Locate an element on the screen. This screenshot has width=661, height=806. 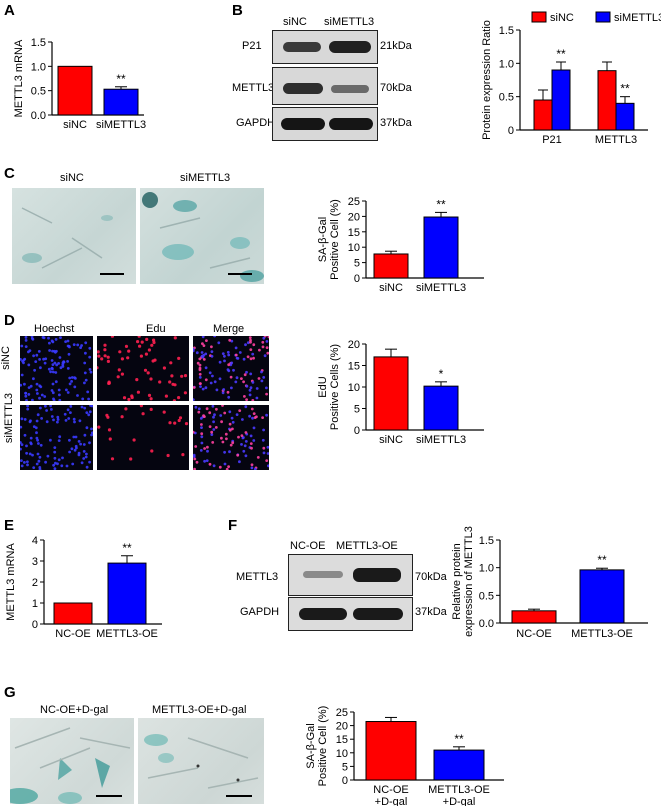
panel-letter-f: F is located at coordinates (233, 525).